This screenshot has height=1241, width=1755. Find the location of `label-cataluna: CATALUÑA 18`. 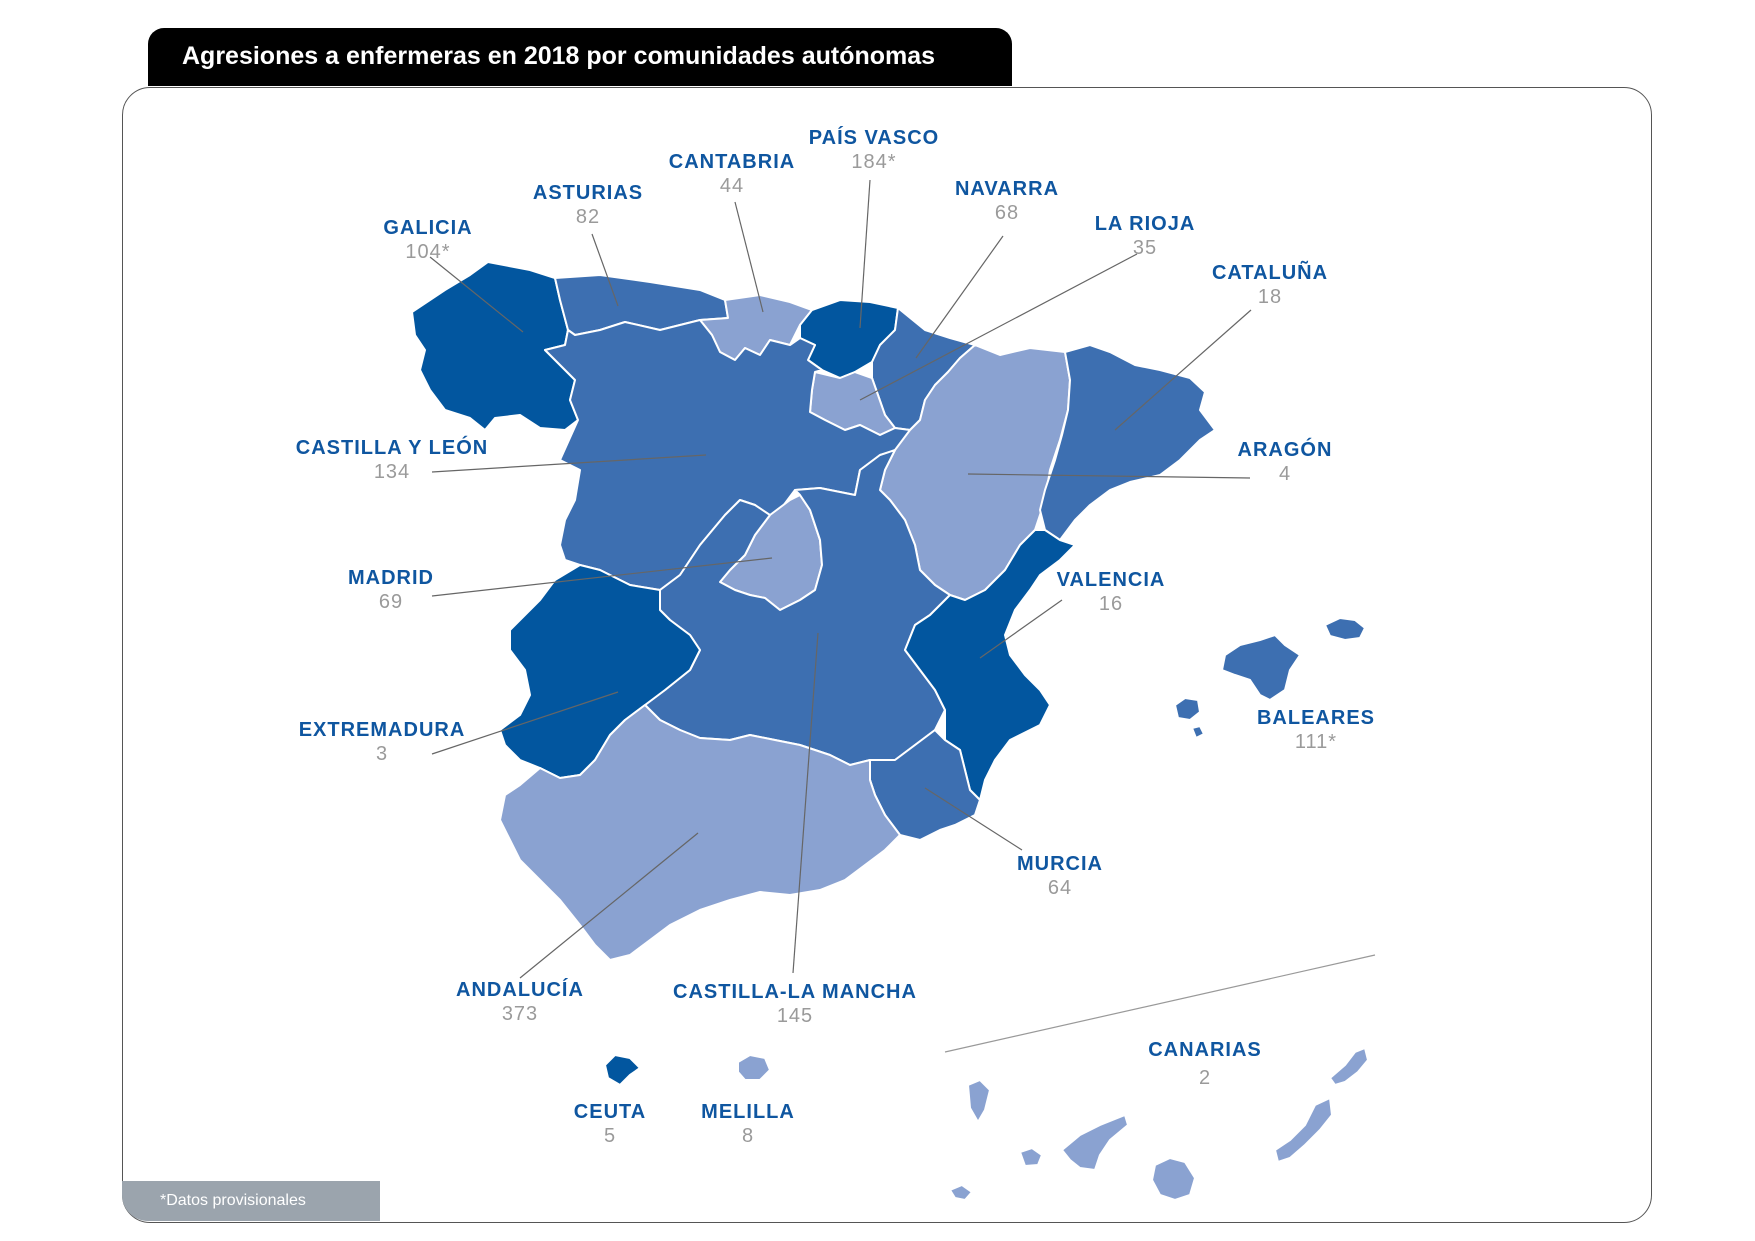

label-cataluna: CATALUÑA 18 is located at coordinates (1270, 285).